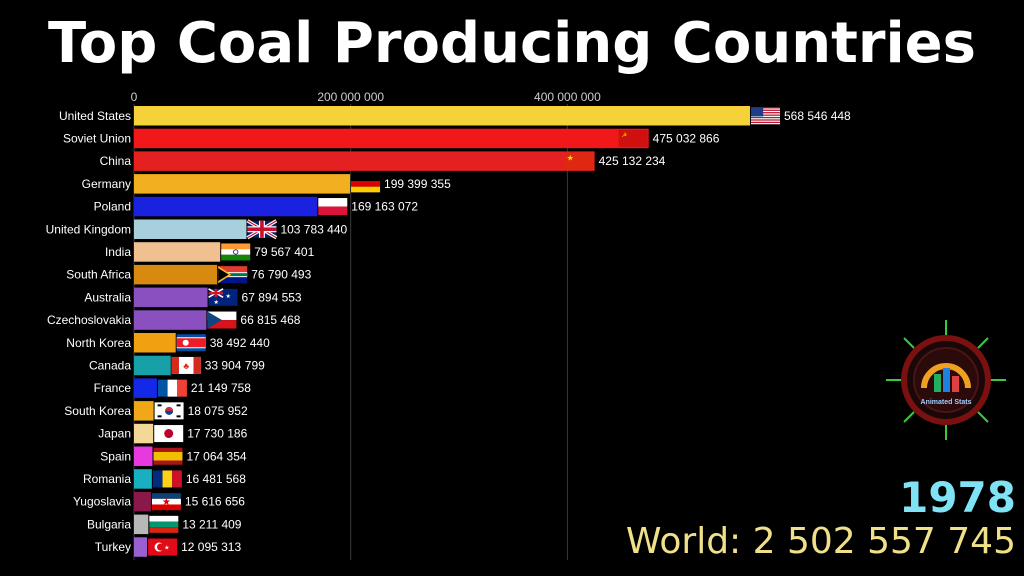 The height and width of the screenshot is (576, 1024). I want to click on spain-flag-icon, so click(168, 456).